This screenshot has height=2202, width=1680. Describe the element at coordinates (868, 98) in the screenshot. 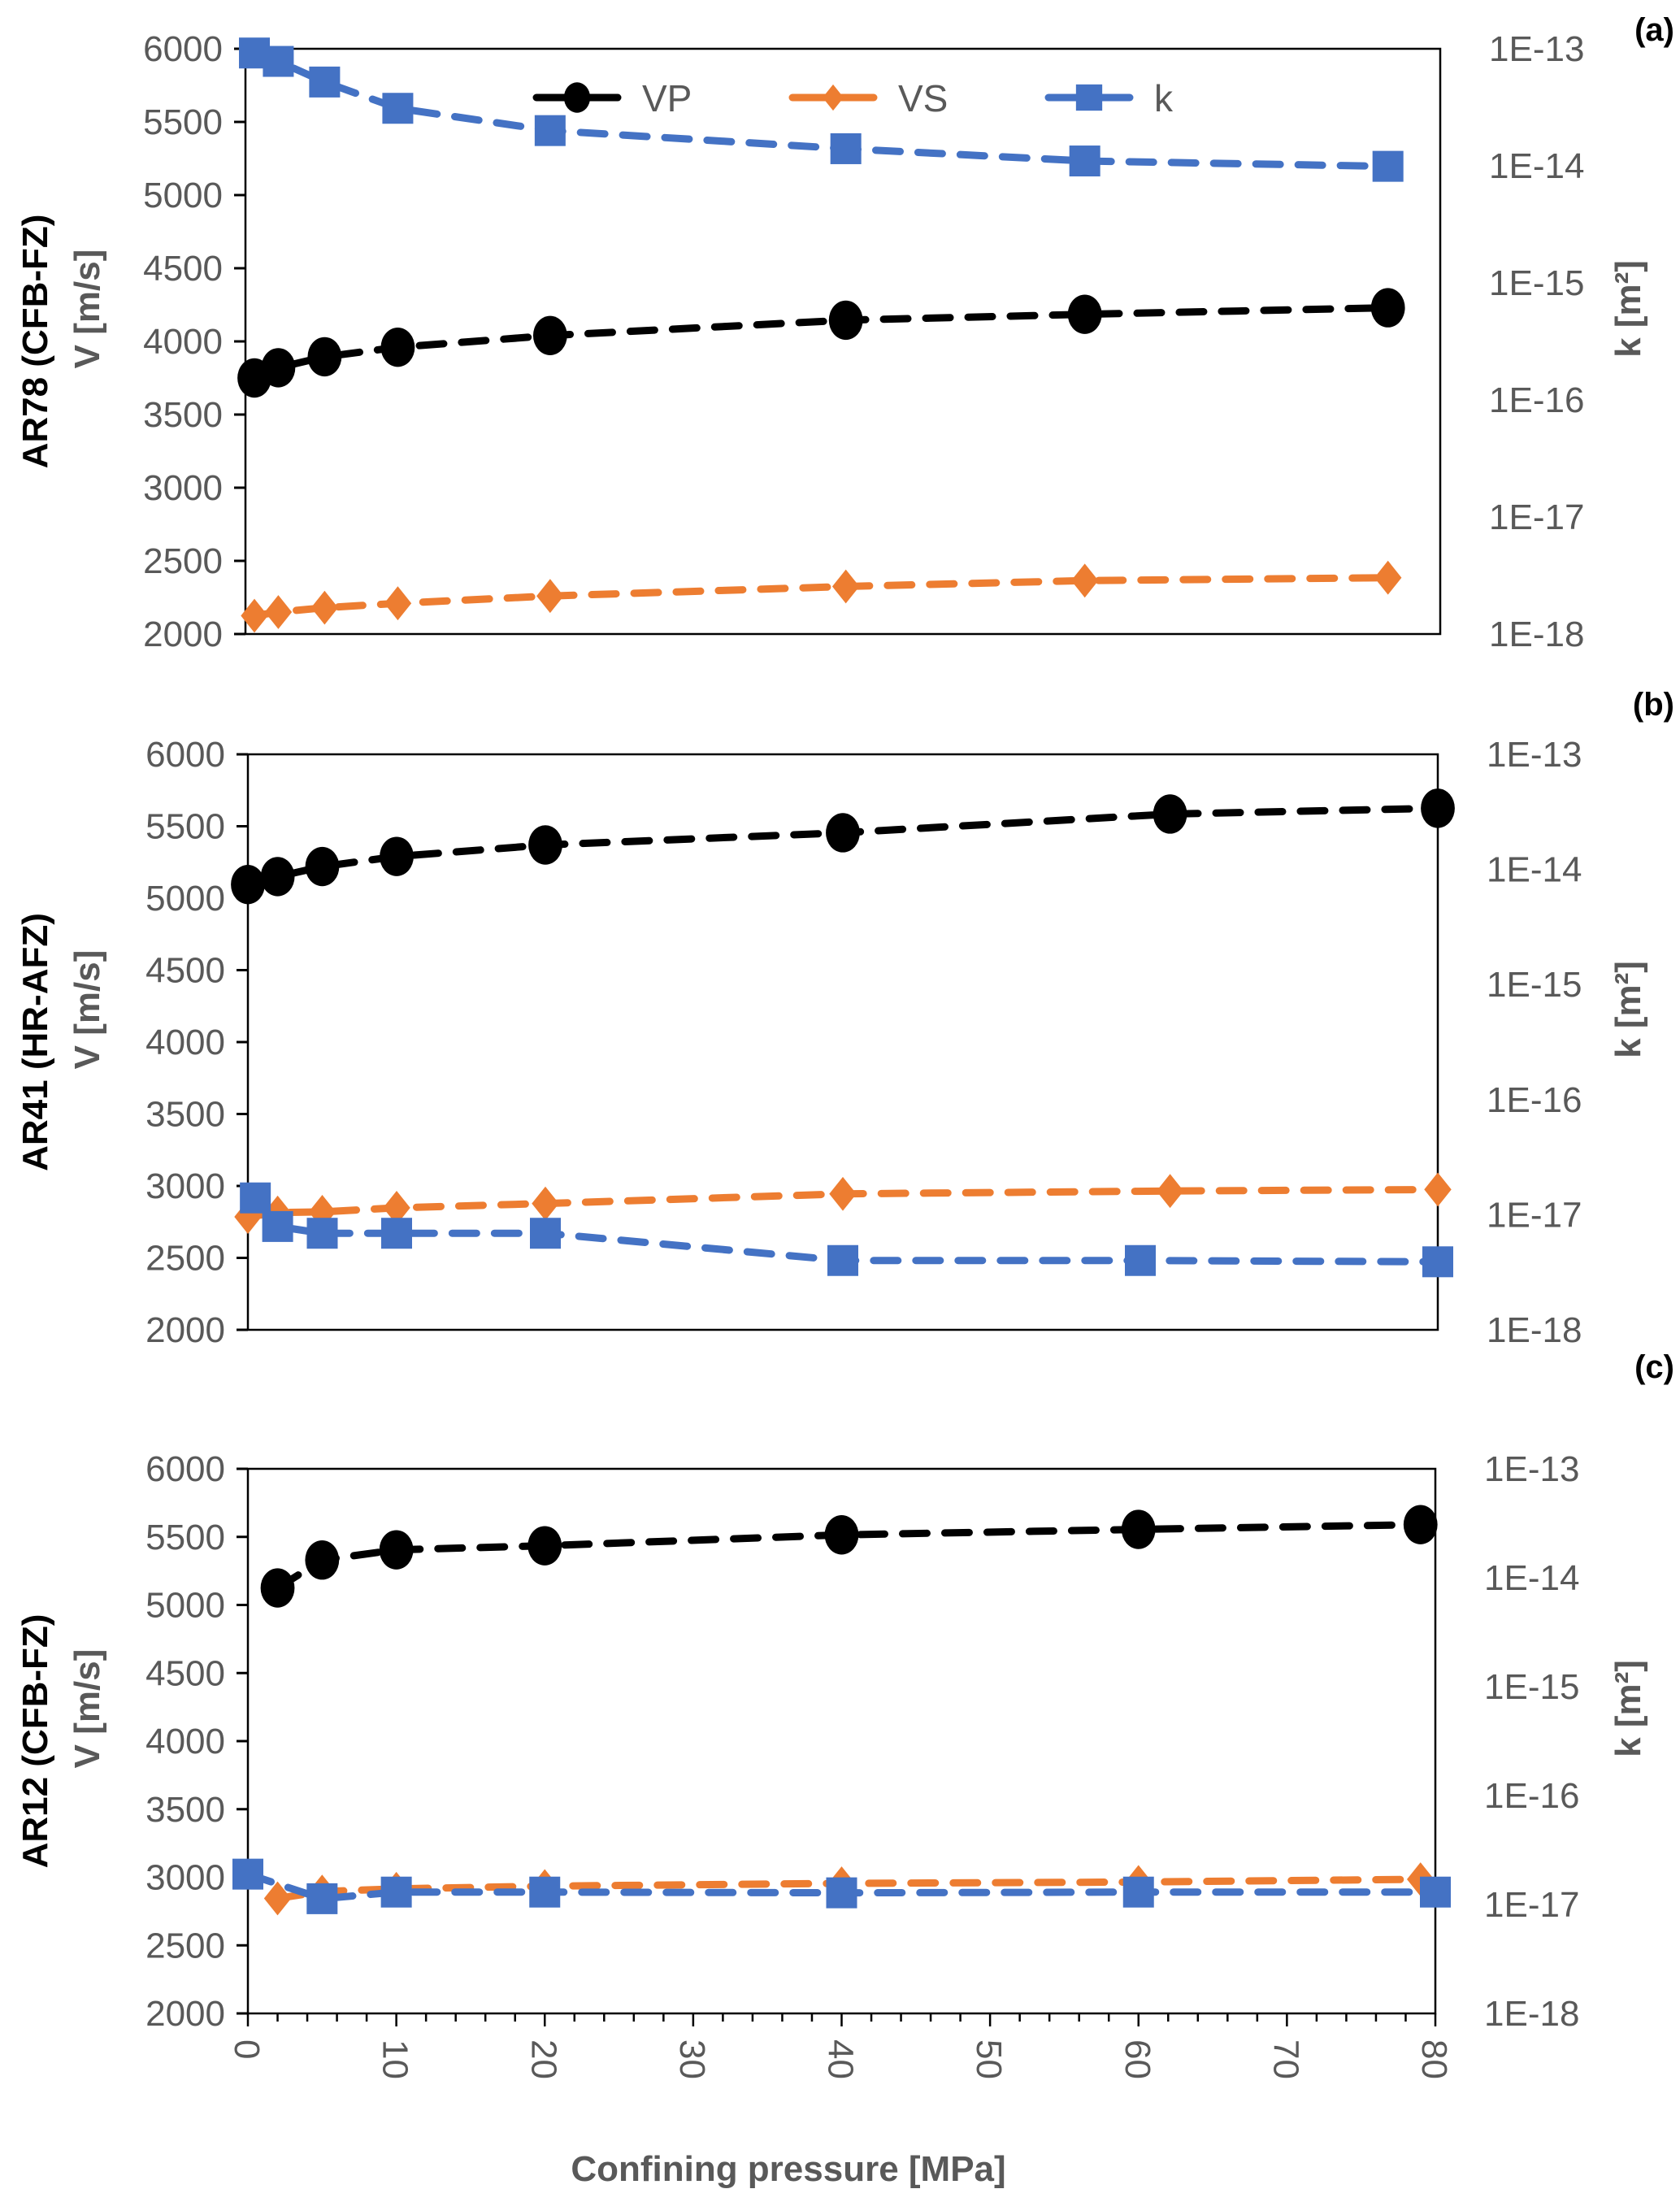

I see `legend-item-vs: VS` at that location.